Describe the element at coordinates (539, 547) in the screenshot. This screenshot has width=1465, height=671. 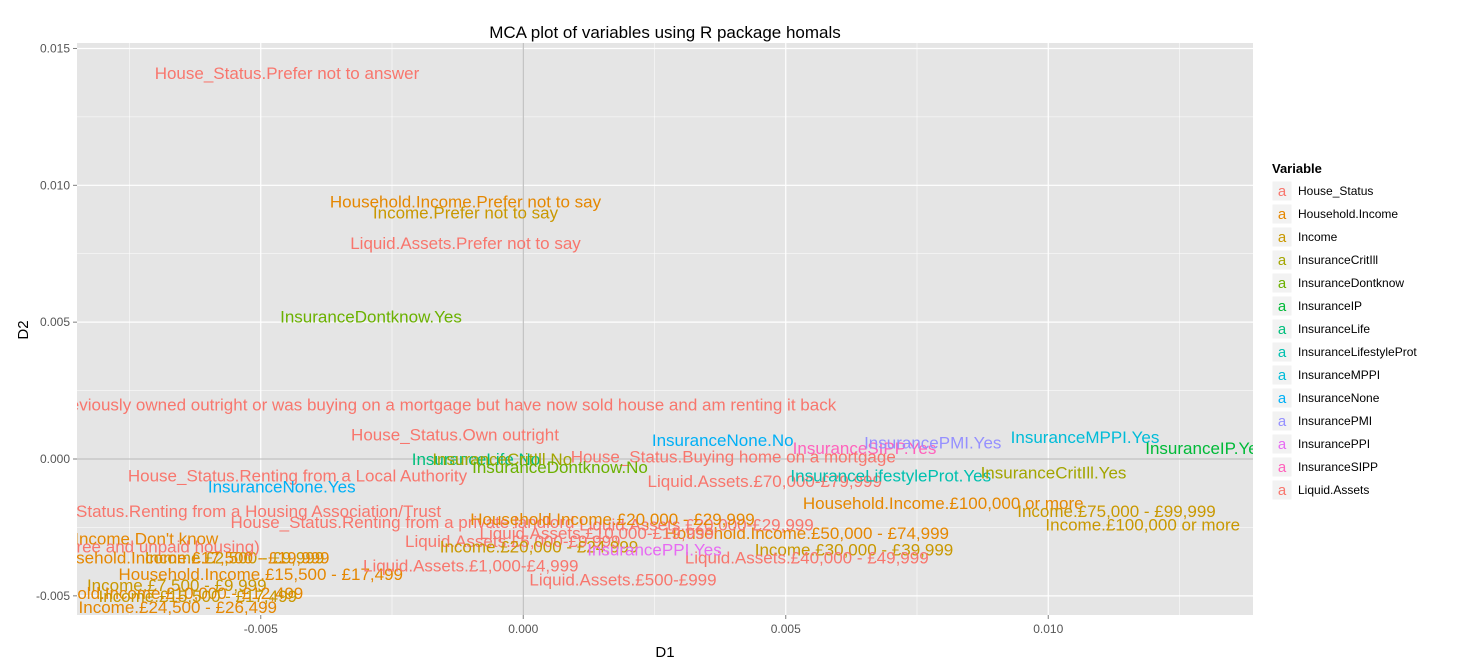
I see `point-label: Income.£20,000 - £24,999` at that location.